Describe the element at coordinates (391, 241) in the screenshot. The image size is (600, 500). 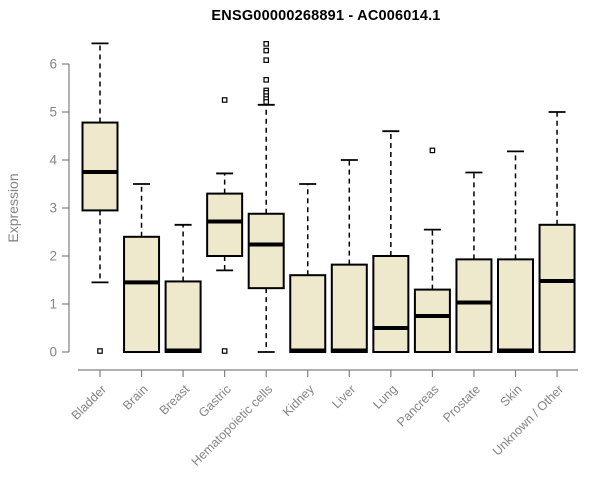
I see `boxplot-lung` at that location.